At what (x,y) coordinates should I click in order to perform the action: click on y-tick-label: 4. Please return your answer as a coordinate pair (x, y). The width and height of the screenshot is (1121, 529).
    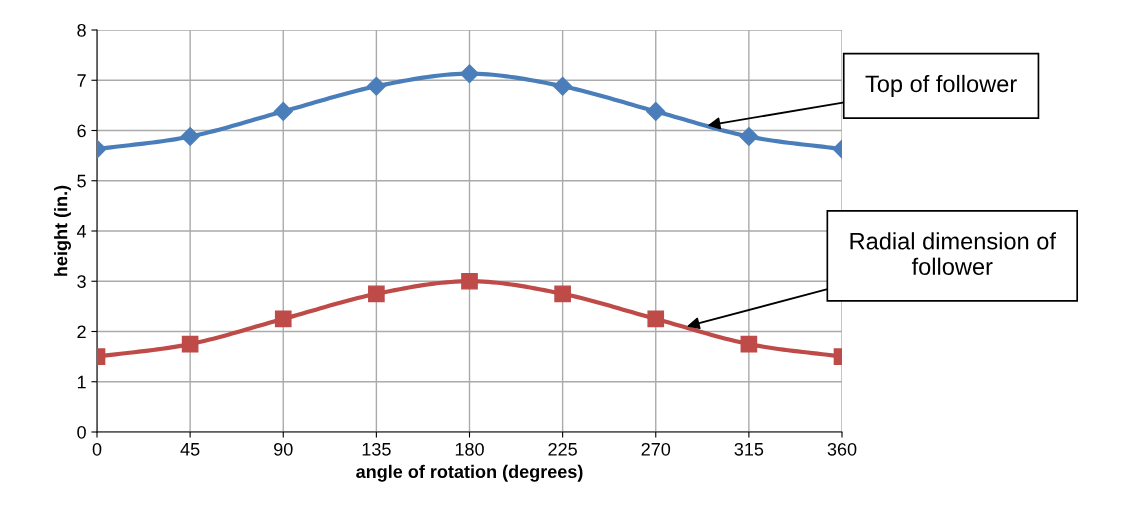
    Looking at the image, I should click on (81, 231).